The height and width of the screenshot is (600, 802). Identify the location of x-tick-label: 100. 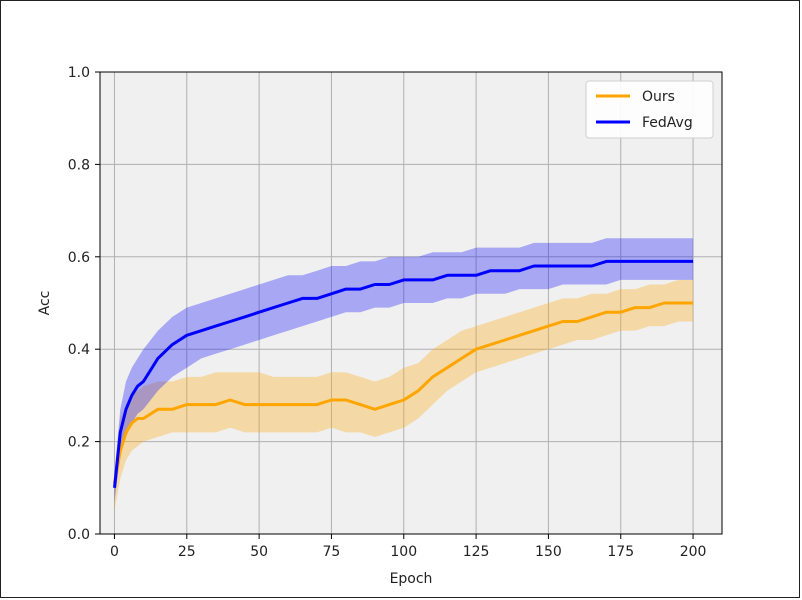
(403, 552).